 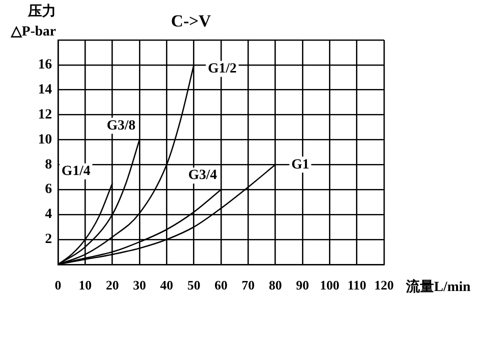 I want to click on x-tick-label: 60, so click(x=221, y=285).